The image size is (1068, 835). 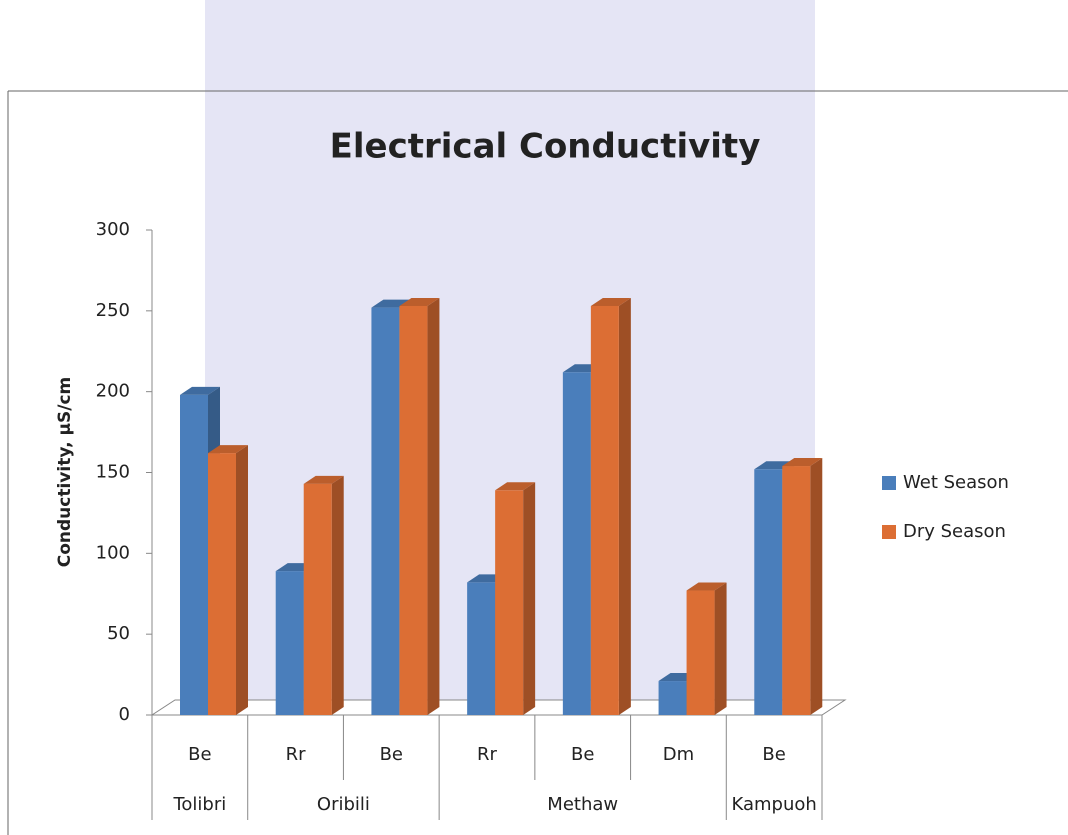 I want to click on chart-title: Electrical Conductivity, so click(x=545, y=147).